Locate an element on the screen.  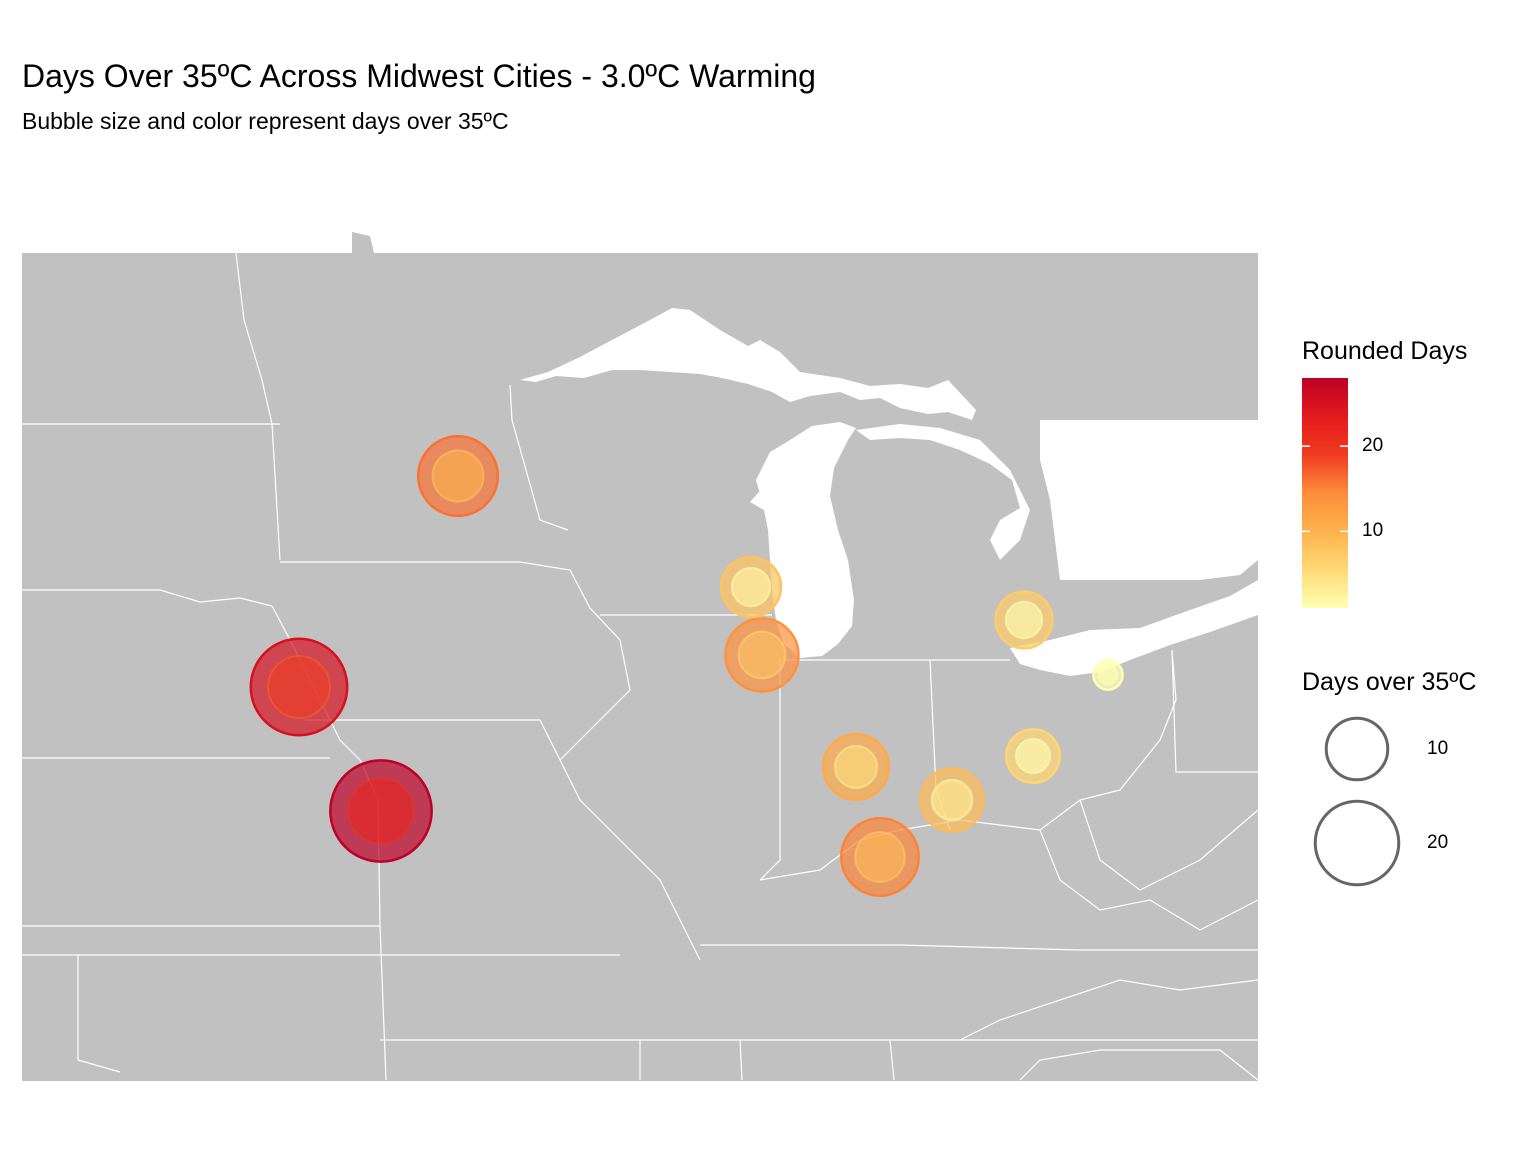
minnesota-arrowhead is located at coordinates (512, 358).